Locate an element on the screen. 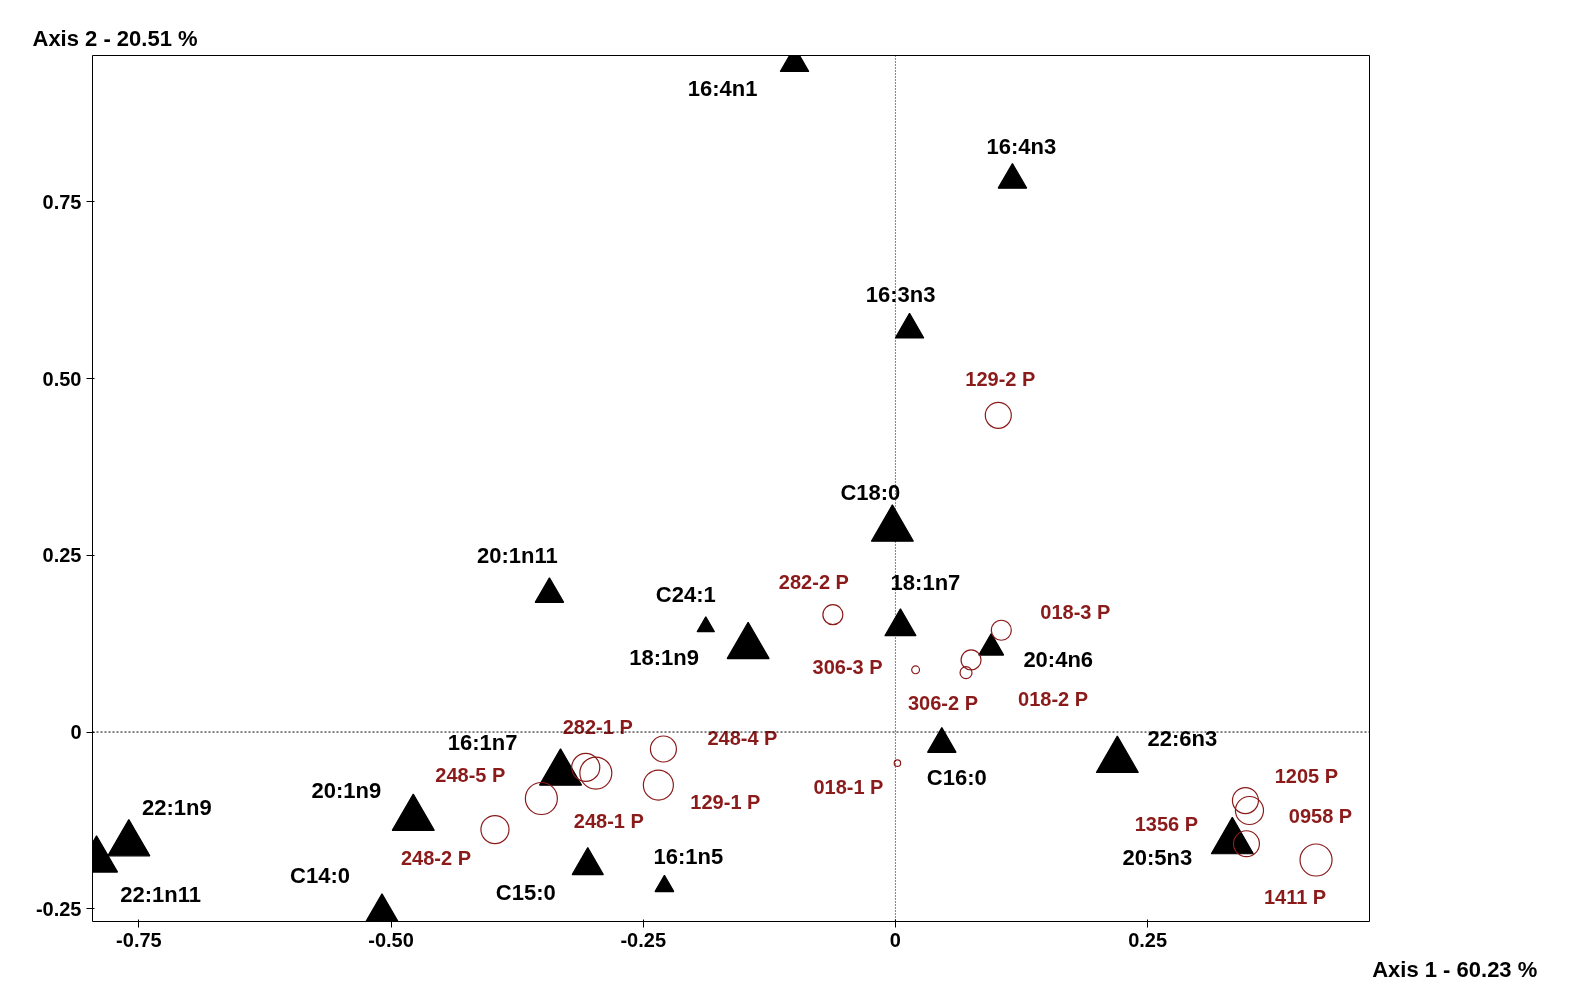 The image size is (1569, 986). x-axis-title: Axis 1 - 60.23 % is located at coordinates (1455, 969).